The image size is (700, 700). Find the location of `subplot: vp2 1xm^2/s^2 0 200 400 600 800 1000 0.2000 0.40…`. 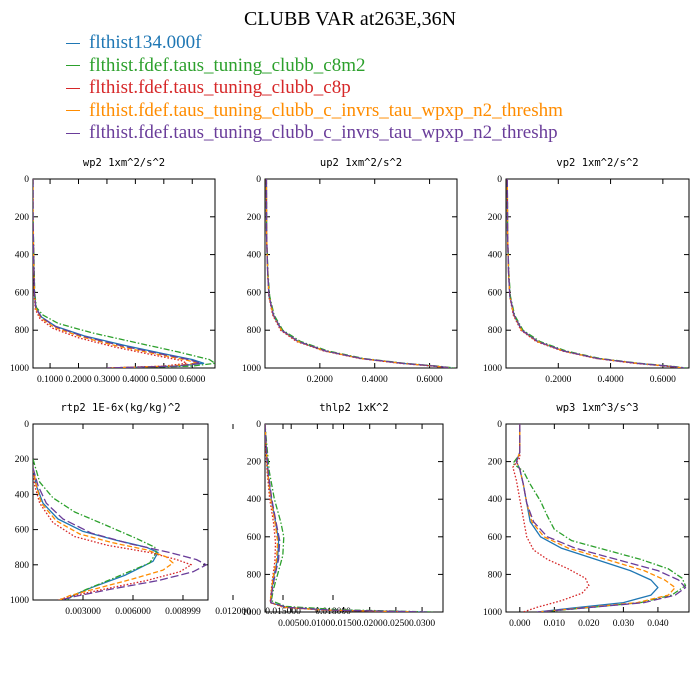

subplot: vp2 1xm^2/s^2 0 200 400 600 800 1000 0.2000 0.40… is located at coordinates (586, 271).